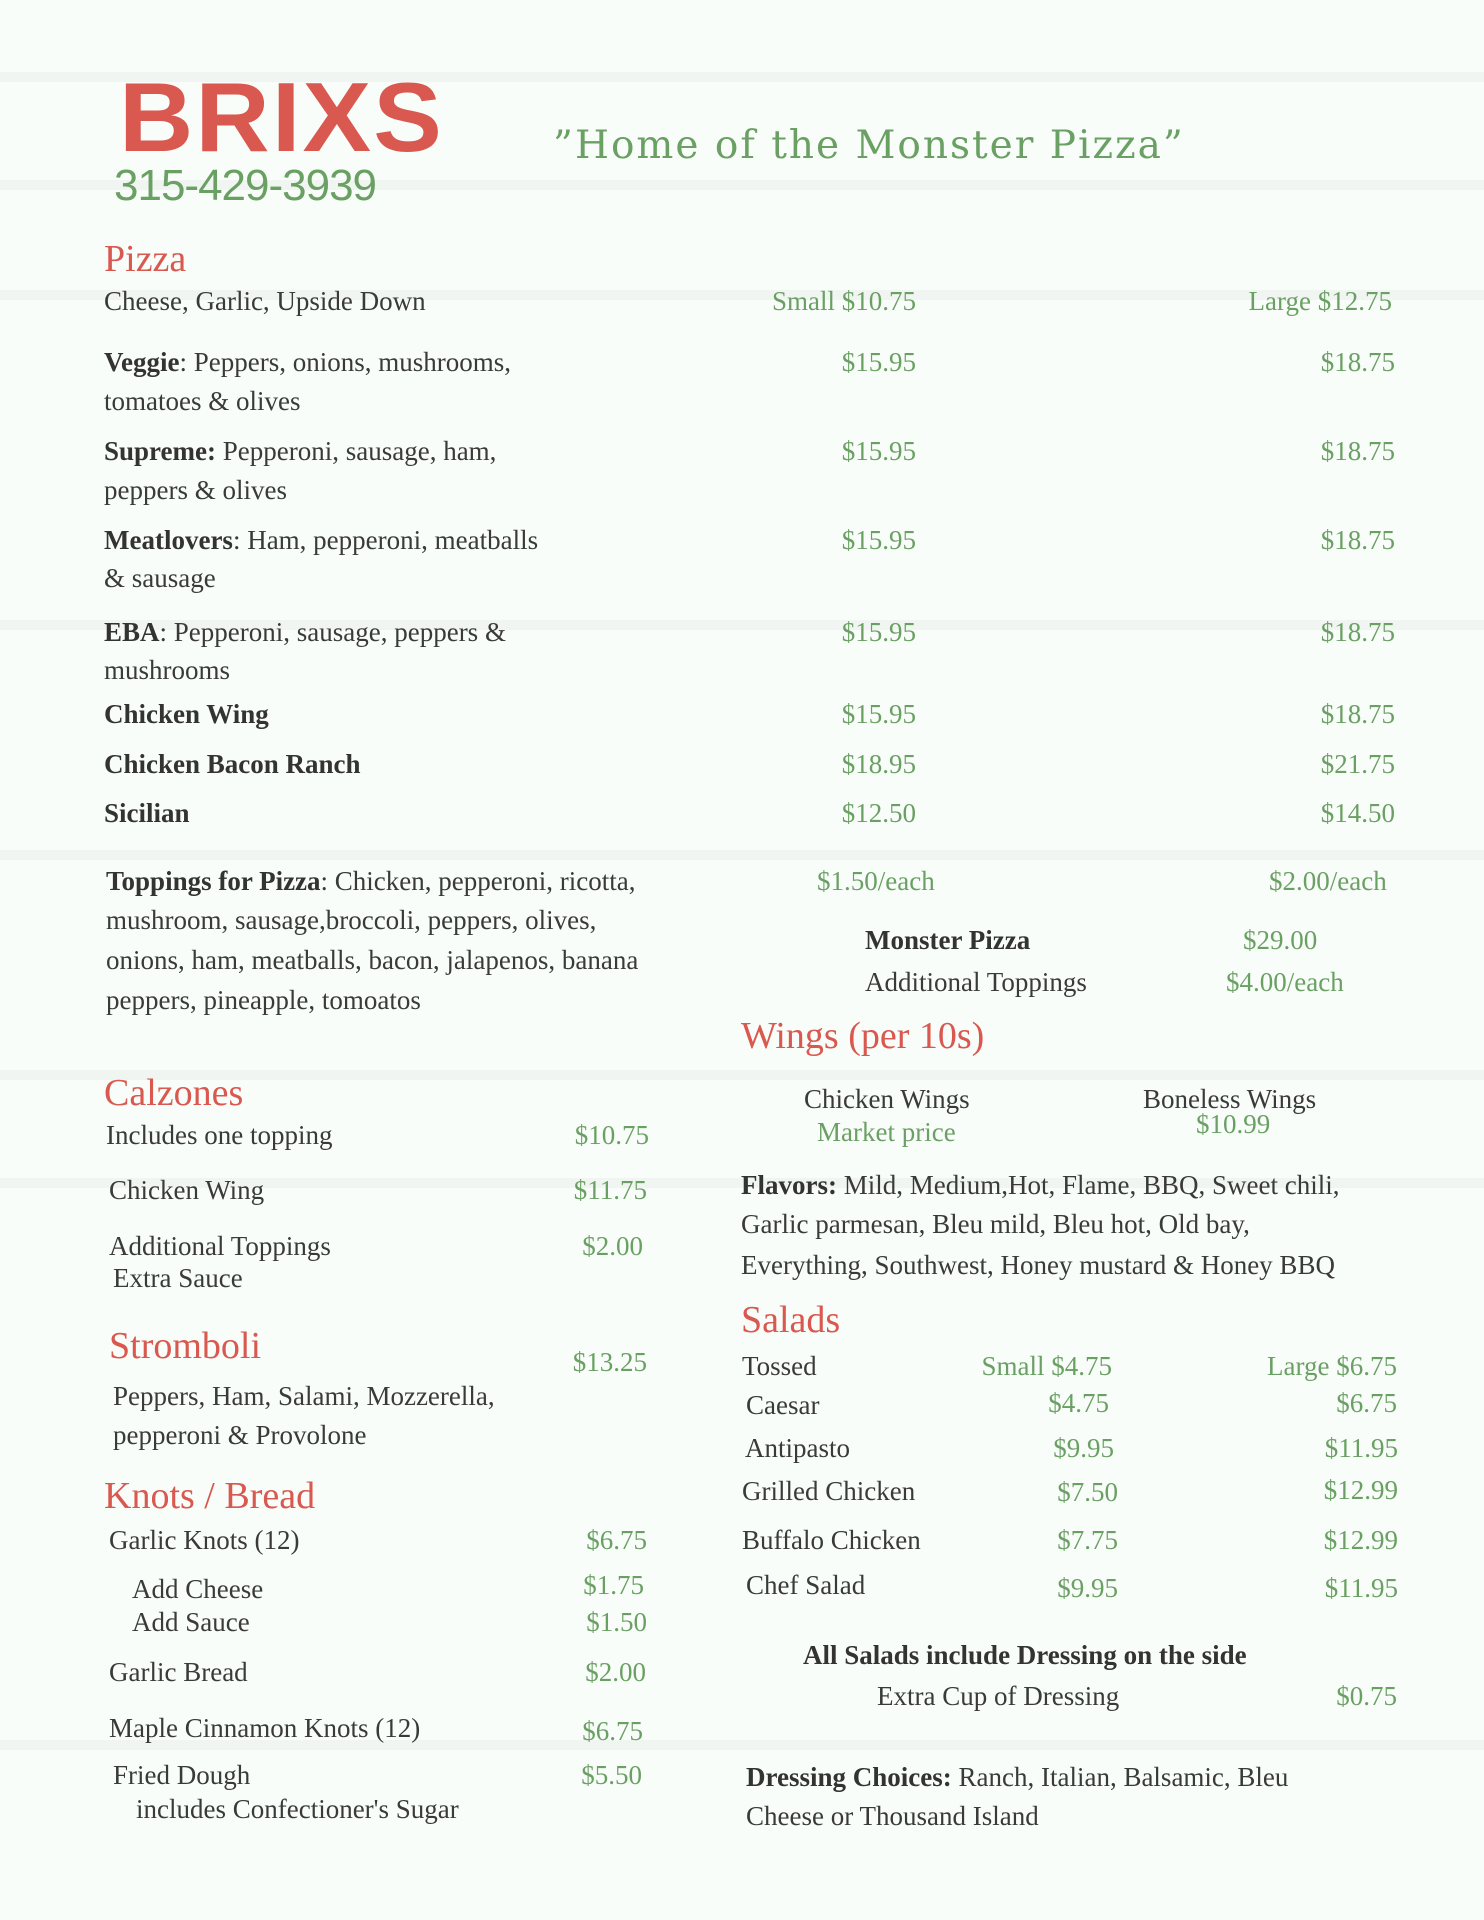 The image size is (1484, 1920). Describe the element at coordinates (1233, 1123) in the screenshot. I see `boneless-wings-price: $10.99` at that location.